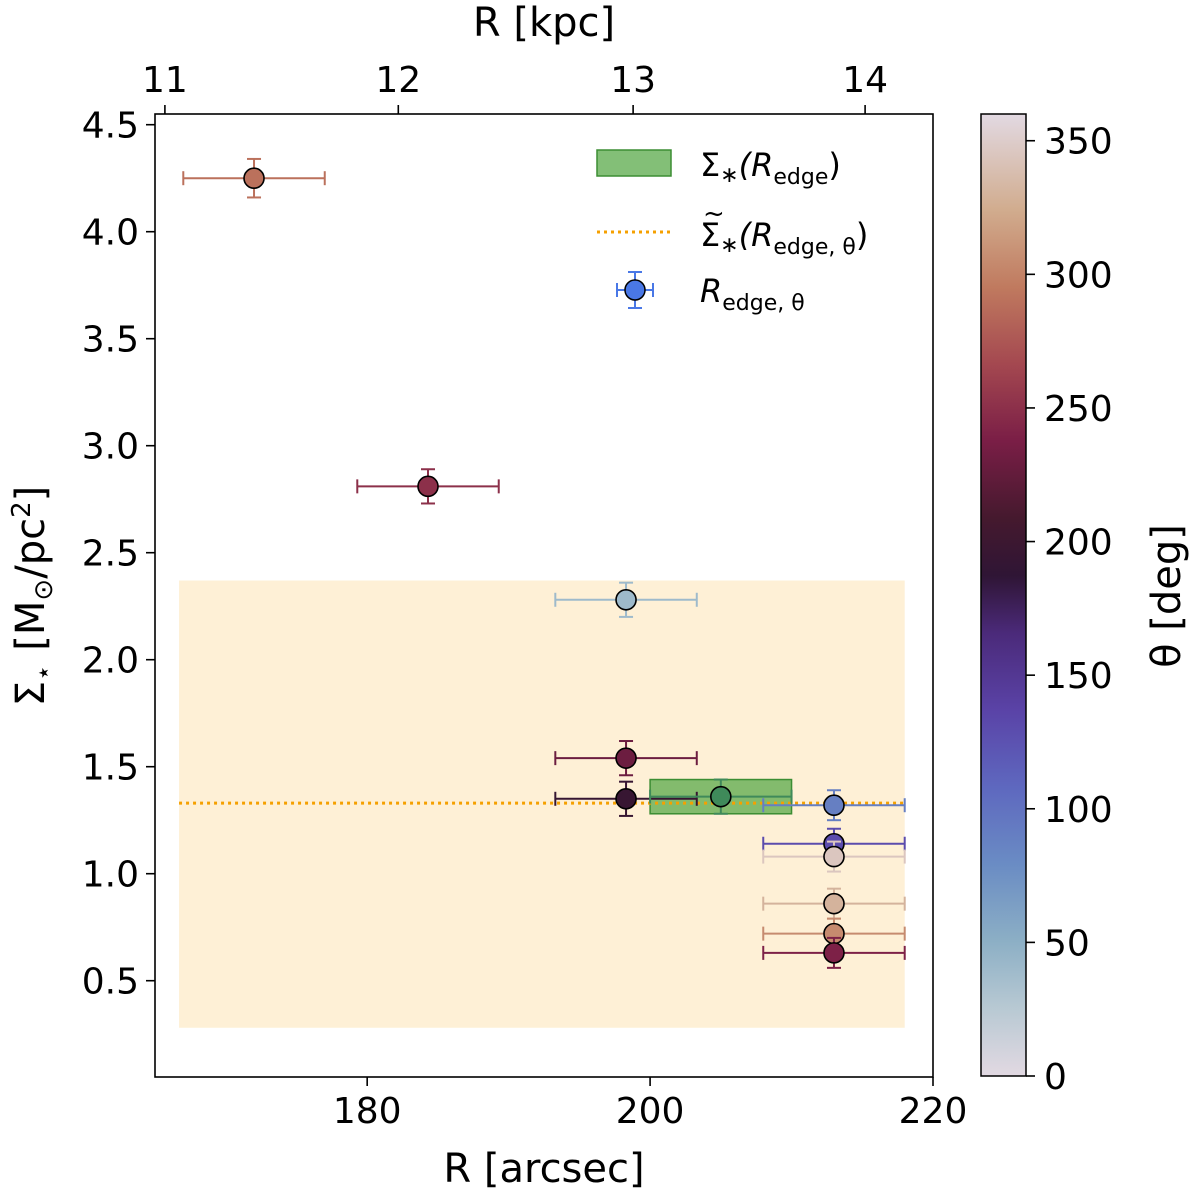  I want to click on colorbar-tick-label-100: 100, so click(1078, 810).